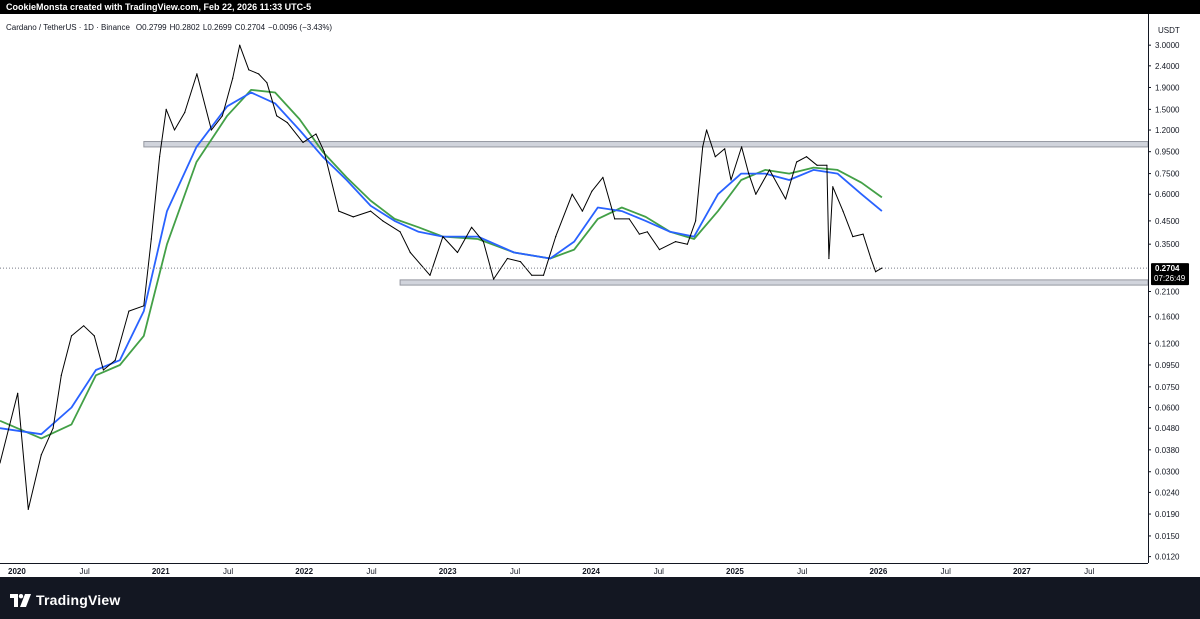 Image resolution: width=1200 pixels, height=619 pixels. Describe the element at coordinates (17, 571) in the screenshot. I see `time-tick-label: 2020` at that location.